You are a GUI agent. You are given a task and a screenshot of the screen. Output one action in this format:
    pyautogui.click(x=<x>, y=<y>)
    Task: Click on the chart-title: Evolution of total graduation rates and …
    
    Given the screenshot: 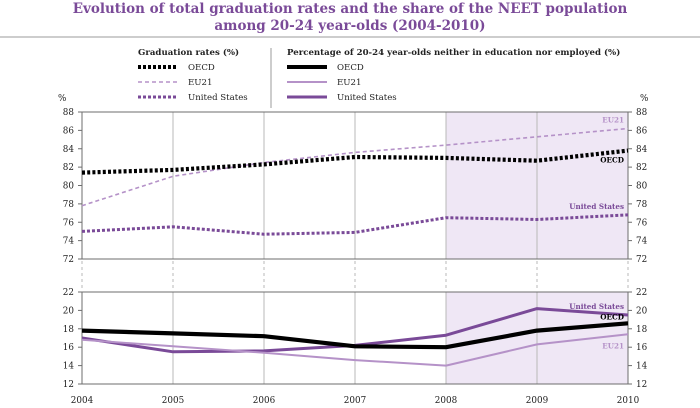 What is the action you would take?
    pyautogui.click(x=350, y=9)
    